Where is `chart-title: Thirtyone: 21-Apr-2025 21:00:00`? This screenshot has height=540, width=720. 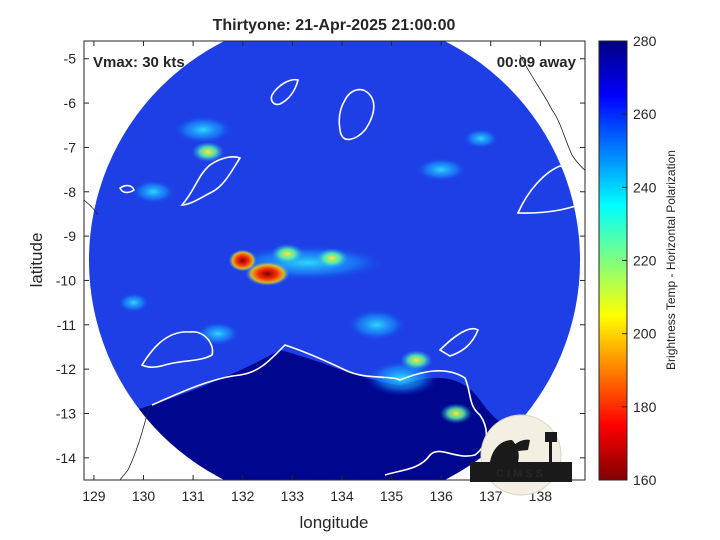
chart-title: Thirtyone: 21-Apr-2025 21:00:00 is located at coordinates (334, 25).